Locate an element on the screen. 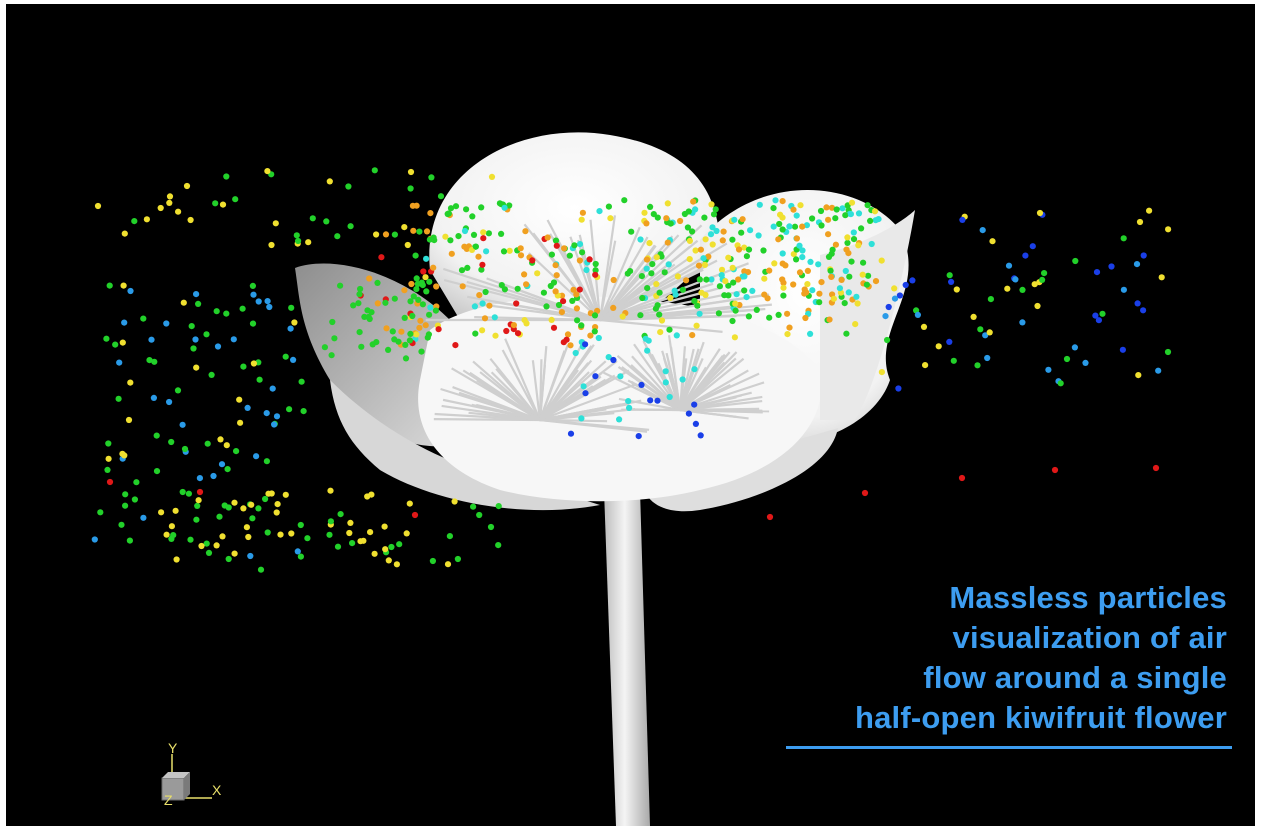  axis-label-y: Y is located at coordinates (173, 748).